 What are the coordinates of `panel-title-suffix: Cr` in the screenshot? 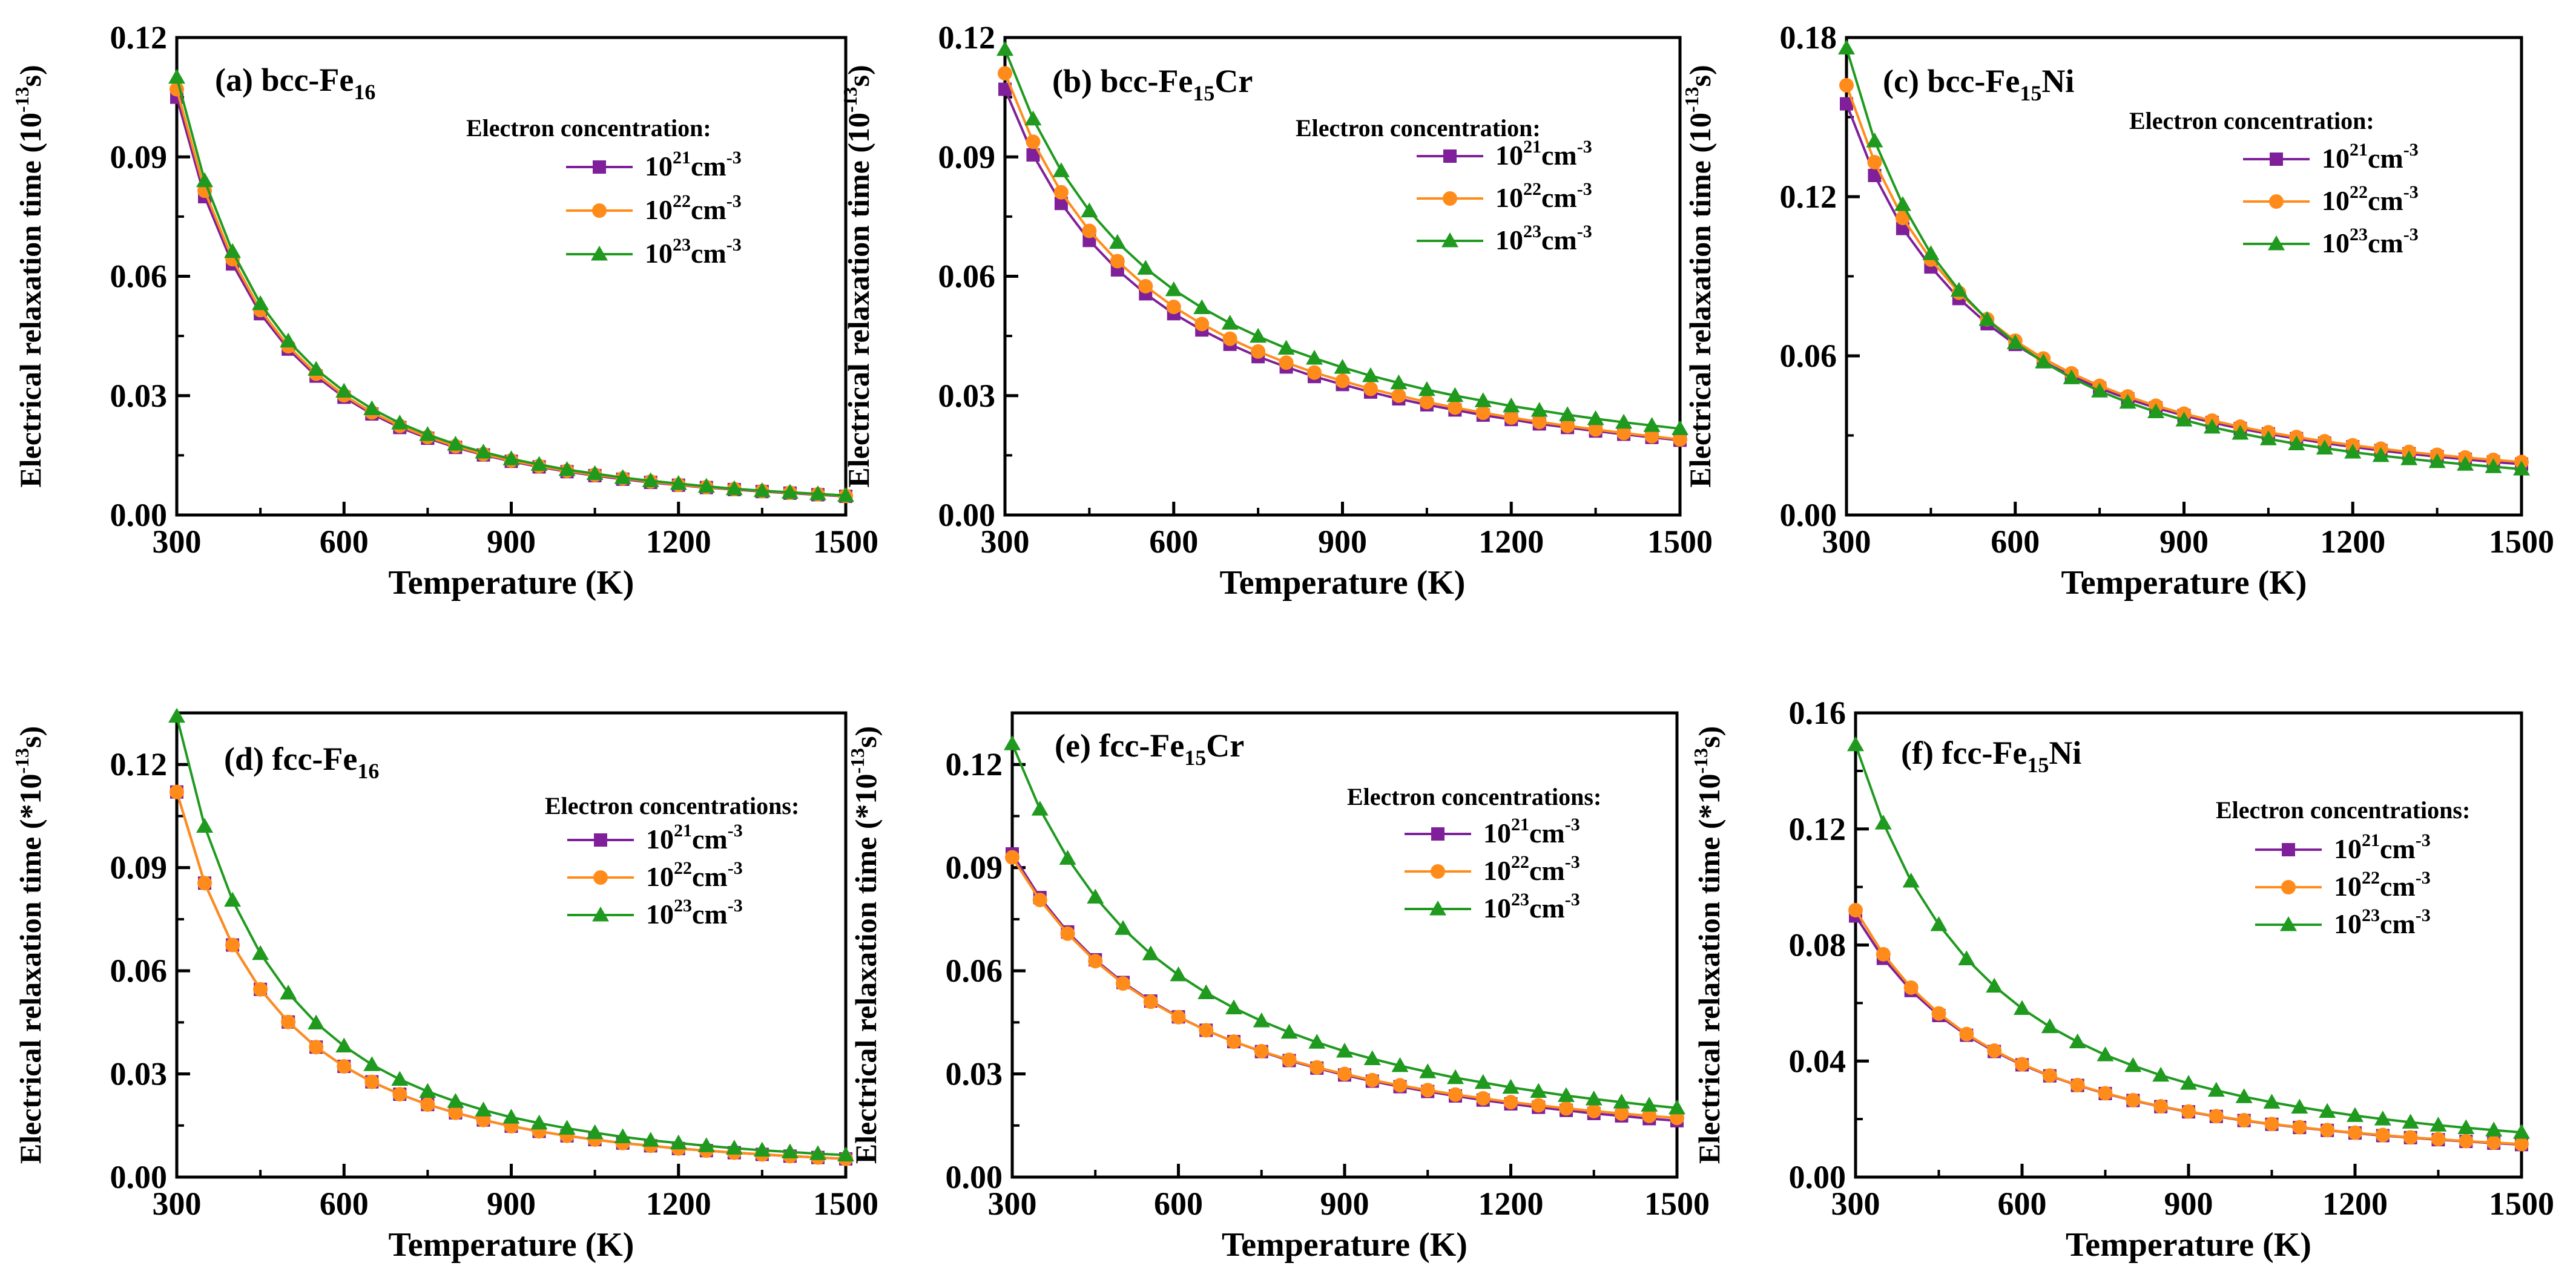 It's located at (1225, 745).